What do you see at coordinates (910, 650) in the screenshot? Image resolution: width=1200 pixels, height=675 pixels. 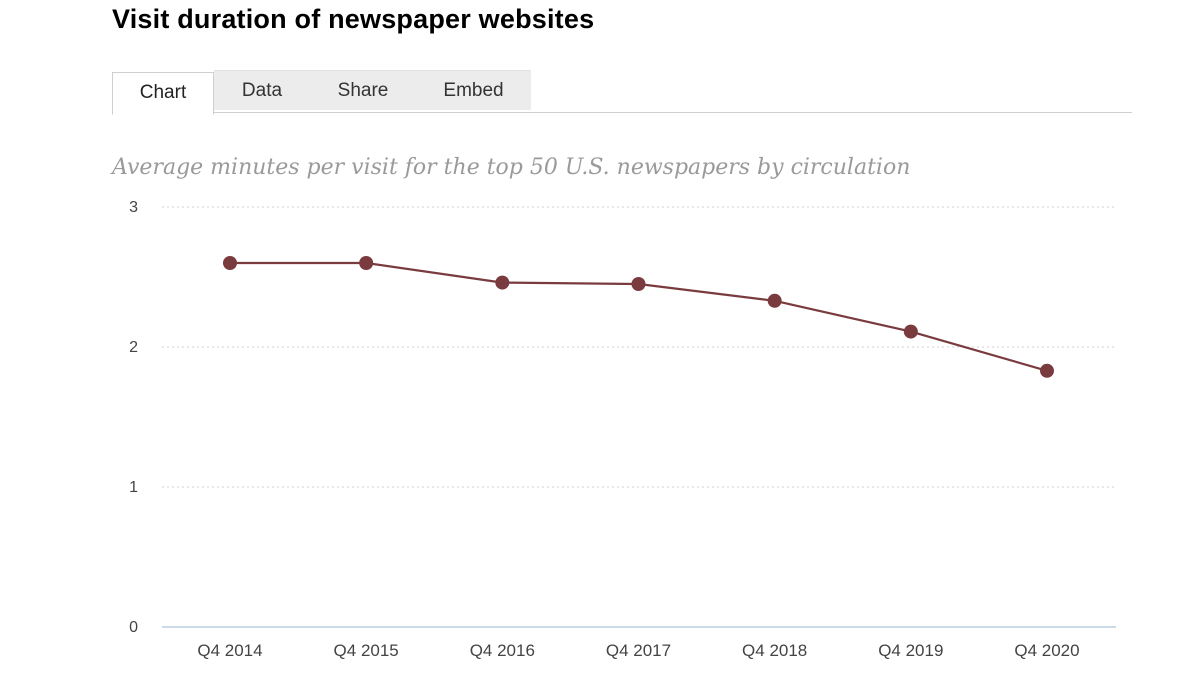 I see `x-tick-label: Q4 2019` at bounding box center [910, 650].